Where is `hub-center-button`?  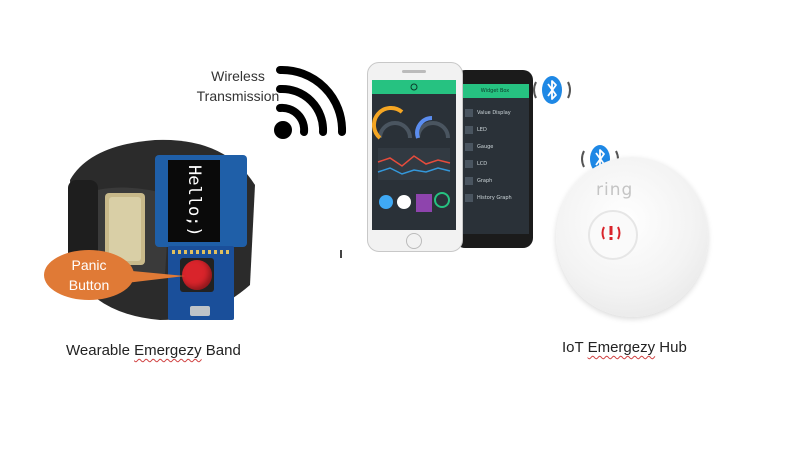 hub-center-button is located at coordinates (613, 235).